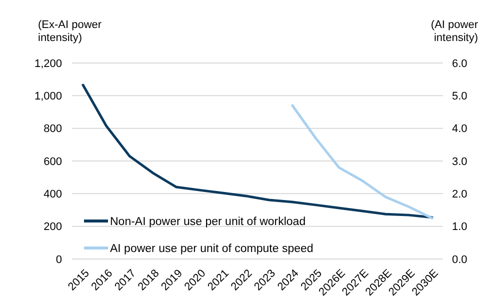  Describe the element at coordinates (454, 31) in the screenshot. I see `y2-axis-title: (AI power intensity)` at that location.